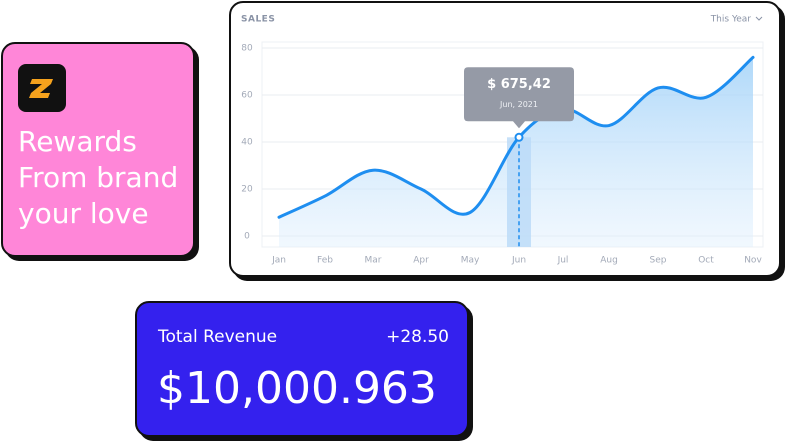 This screenshot has width=786, height=441. Describe the element at coordinates (247, 237) in the screenshot. I see `y-tick-label: 0` at that location.